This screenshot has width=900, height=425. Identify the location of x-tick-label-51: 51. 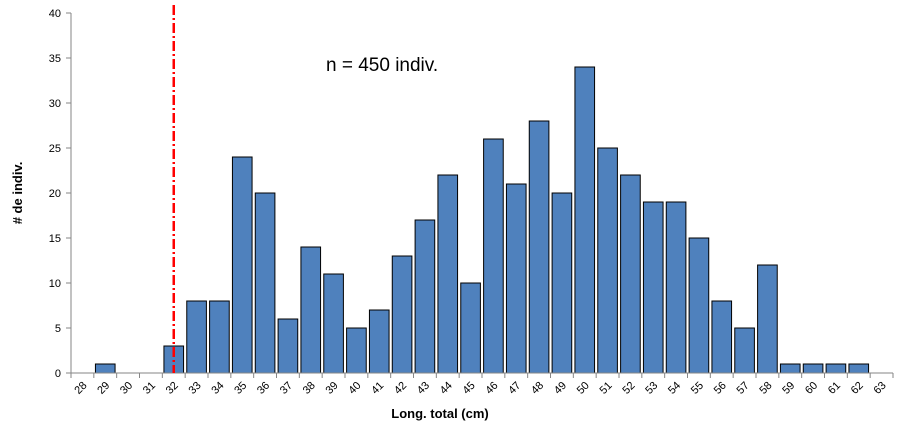
(606, 388).